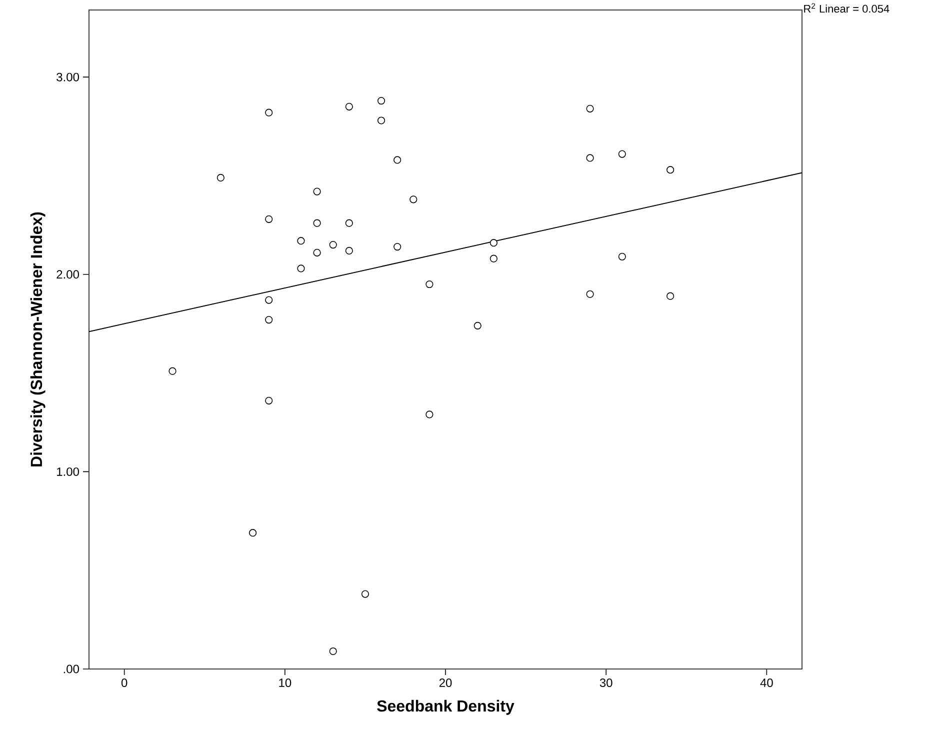 This screenshot has width=933, height=740. I want to click on y-tick-label: .00, so click(72, 669).